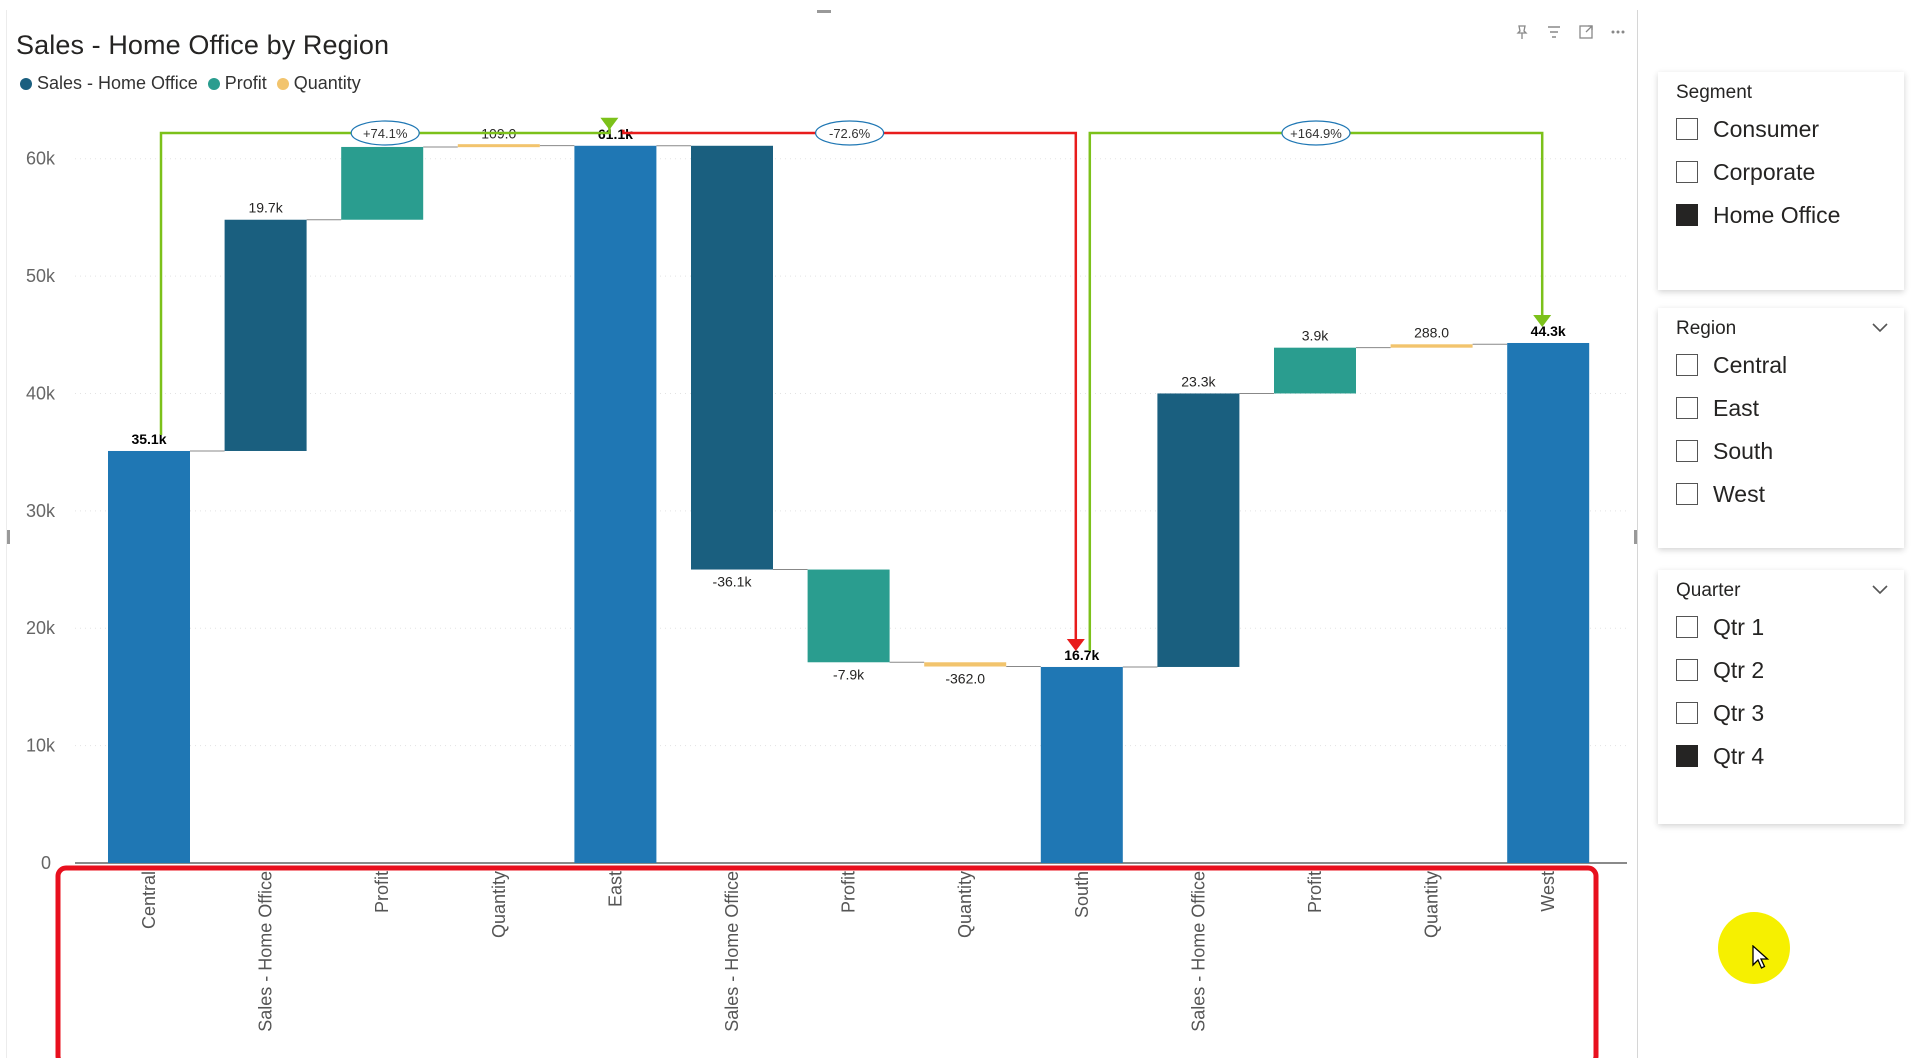 Image resolution: width=1920 pixels, height=1058 pixels. I want to click on resize-handle-top, so click(824, 11).